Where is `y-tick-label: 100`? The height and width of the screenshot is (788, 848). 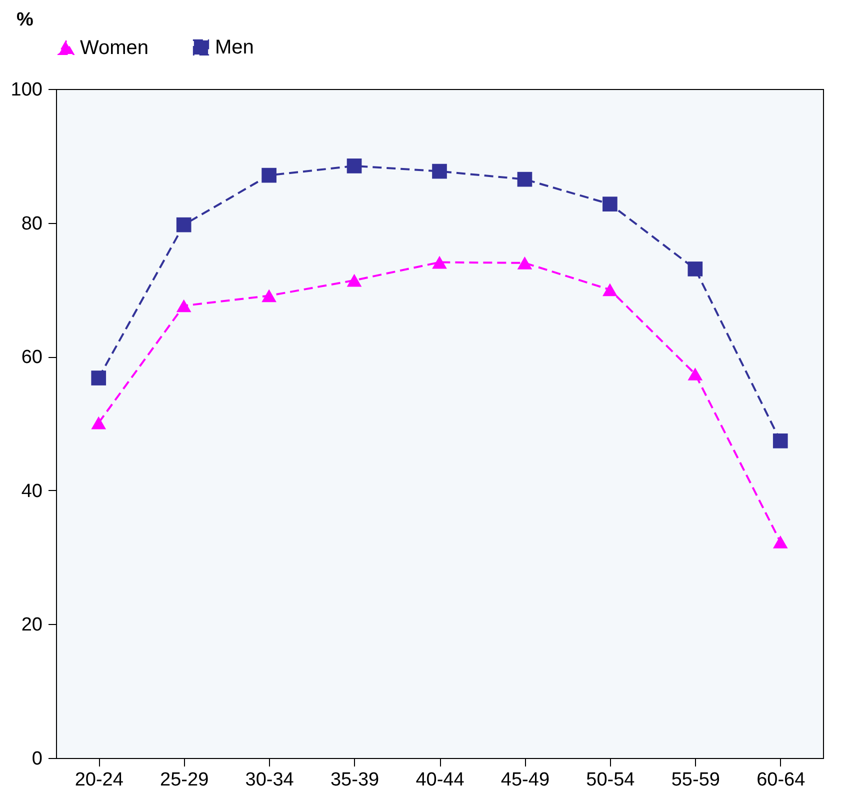
y-tick-label: 100 is located at coordinates (26, 90).